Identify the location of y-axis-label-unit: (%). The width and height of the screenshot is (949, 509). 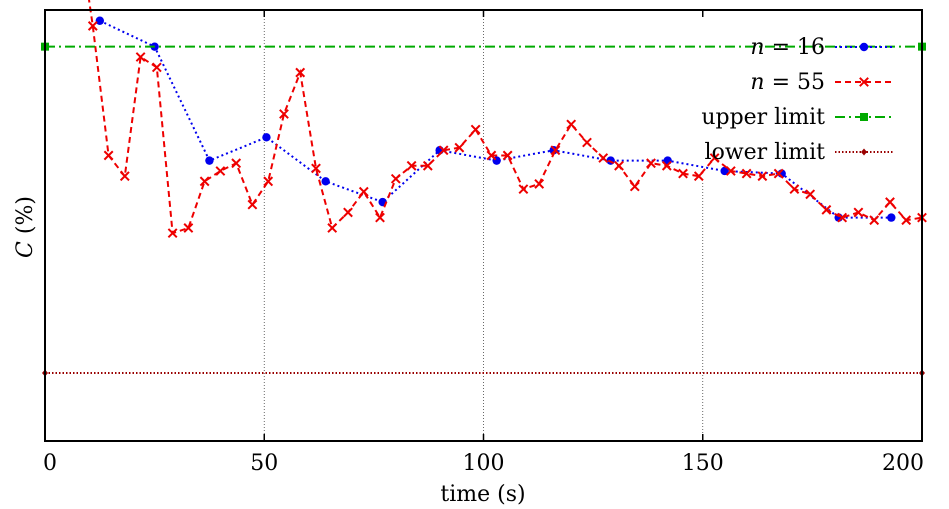
(25, 218).